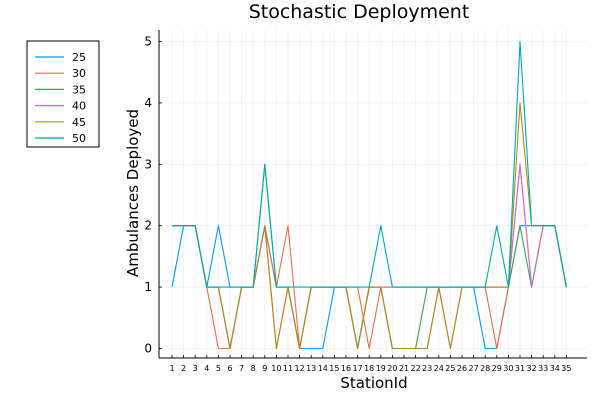 This screenshot has width=600, height=400. What do you see at coordinates (133, 193) in the screenshot?
I see `y-axis-label: Ambulances Deployed` at bounding box center [133, 193].